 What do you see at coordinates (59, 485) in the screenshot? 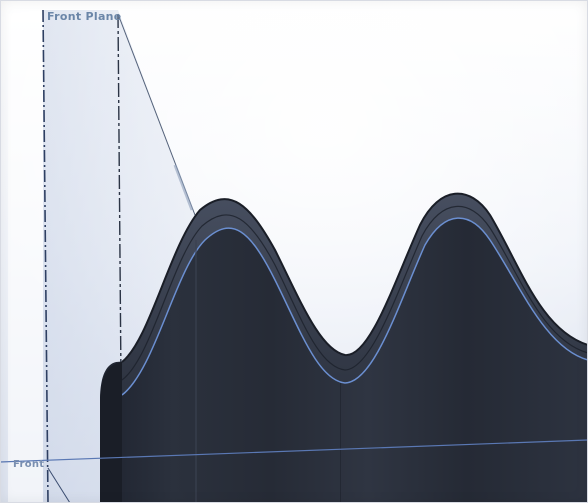
I see `bottom-plane-corner` at bounding box center [59, 485].